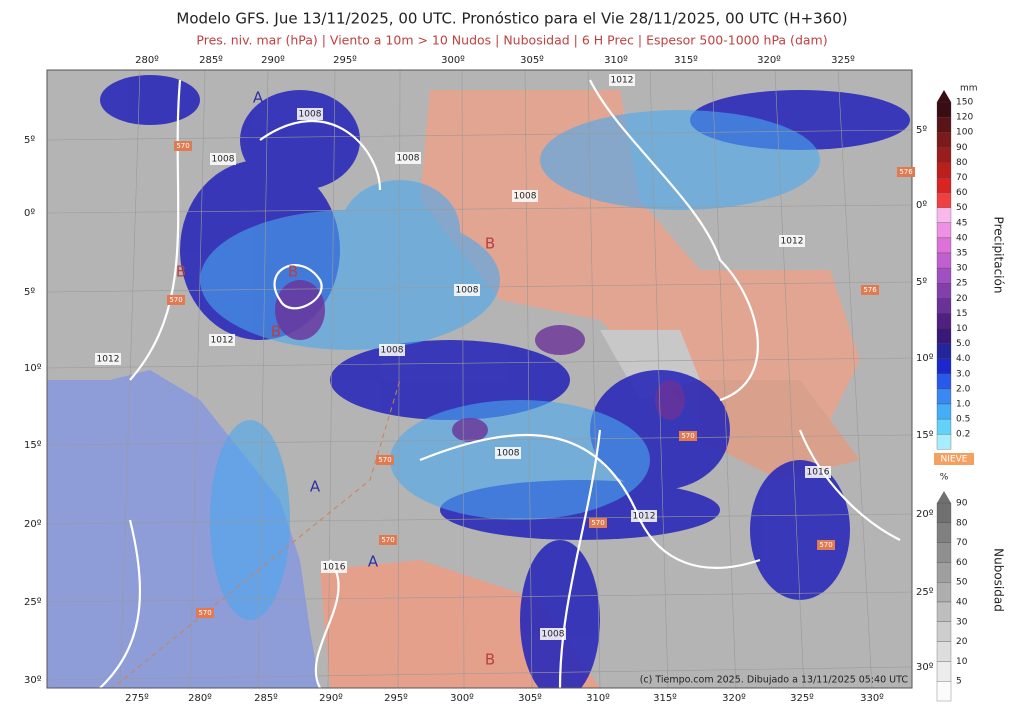  What do you see at coordinates (147, 60) in the screenshot?
I see `top-longitude: 280º` at bounding box center [147, 60].